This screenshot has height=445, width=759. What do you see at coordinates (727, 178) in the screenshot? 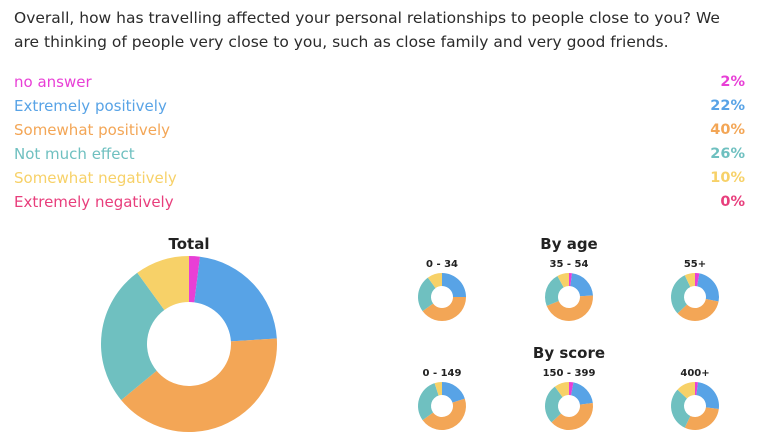
I see `answer-percent: 10%` at bounding box center [727, 178].